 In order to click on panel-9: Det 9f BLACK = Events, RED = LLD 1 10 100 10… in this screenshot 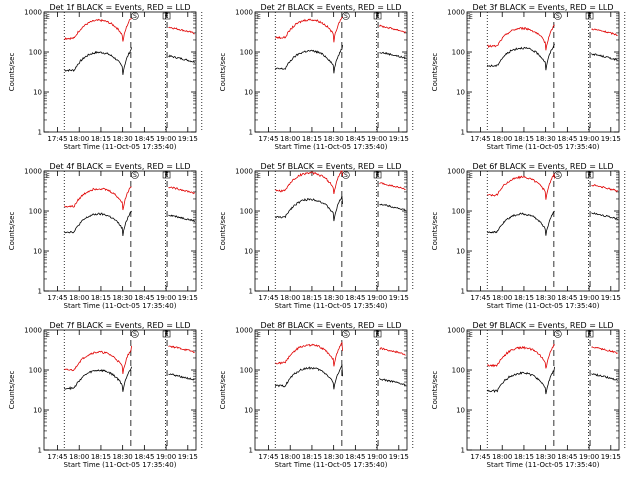, I will do `click(528, 395)`.